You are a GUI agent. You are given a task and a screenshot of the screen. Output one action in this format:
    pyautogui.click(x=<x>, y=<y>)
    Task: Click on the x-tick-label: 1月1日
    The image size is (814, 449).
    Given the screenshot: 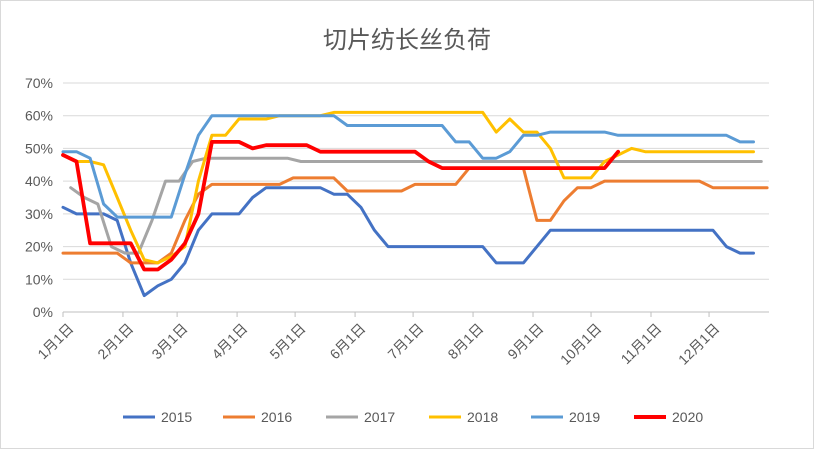 What is the action you would take?
    pyautogui.click(x=55, y=341)
    